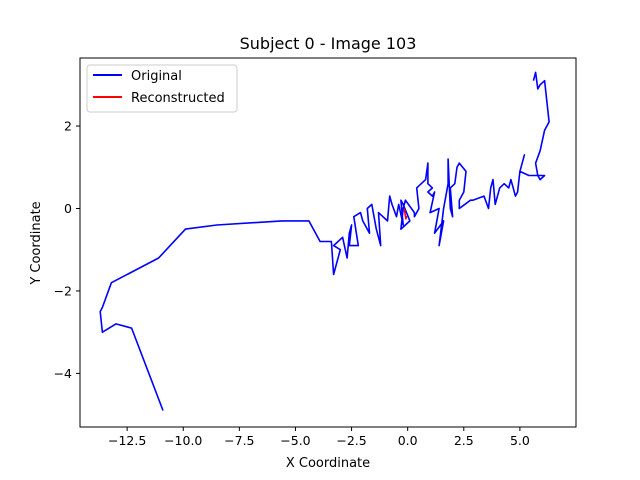 The height and width of the screenshot is (480, 640). I want to click on y-tick-label: 2, so click(68, 126).